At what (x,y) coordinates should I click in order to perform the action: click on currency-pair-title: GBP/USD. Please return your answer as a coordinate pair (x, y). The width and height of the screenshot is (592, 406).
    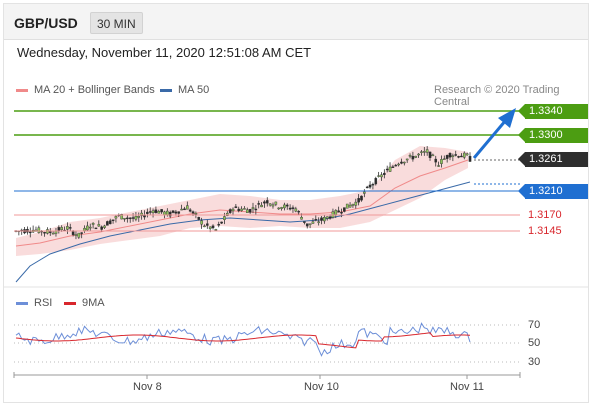
    Looking at the image, I should click on (46, 23).